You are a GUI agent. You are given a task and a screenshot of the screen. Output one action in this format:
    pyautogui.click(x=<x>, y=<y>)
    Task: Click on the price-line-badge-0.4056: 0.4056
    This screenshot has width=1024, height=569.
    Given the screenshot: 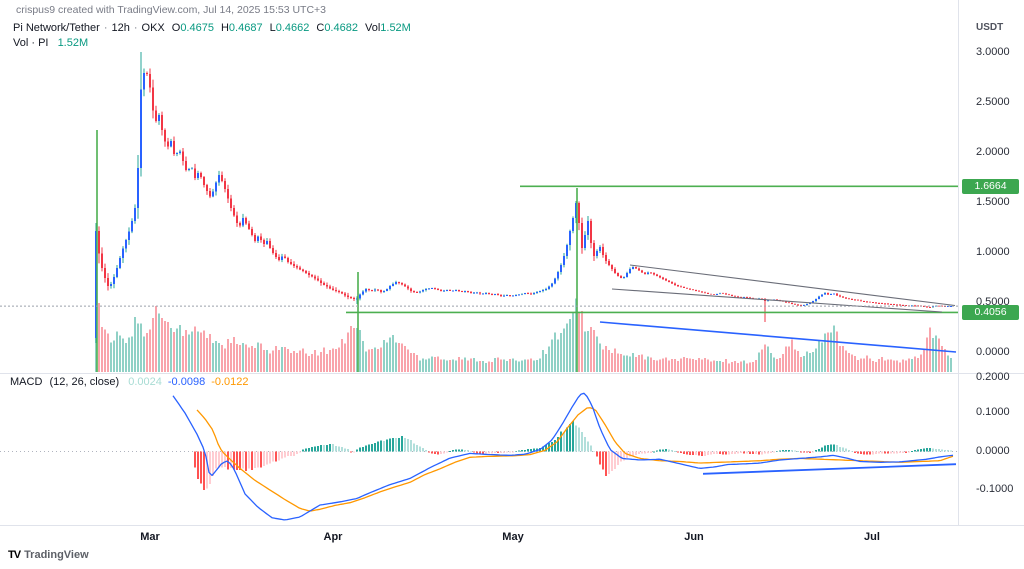 What is the action you would take?
    pyautogui.click(x=990, y=312)
    